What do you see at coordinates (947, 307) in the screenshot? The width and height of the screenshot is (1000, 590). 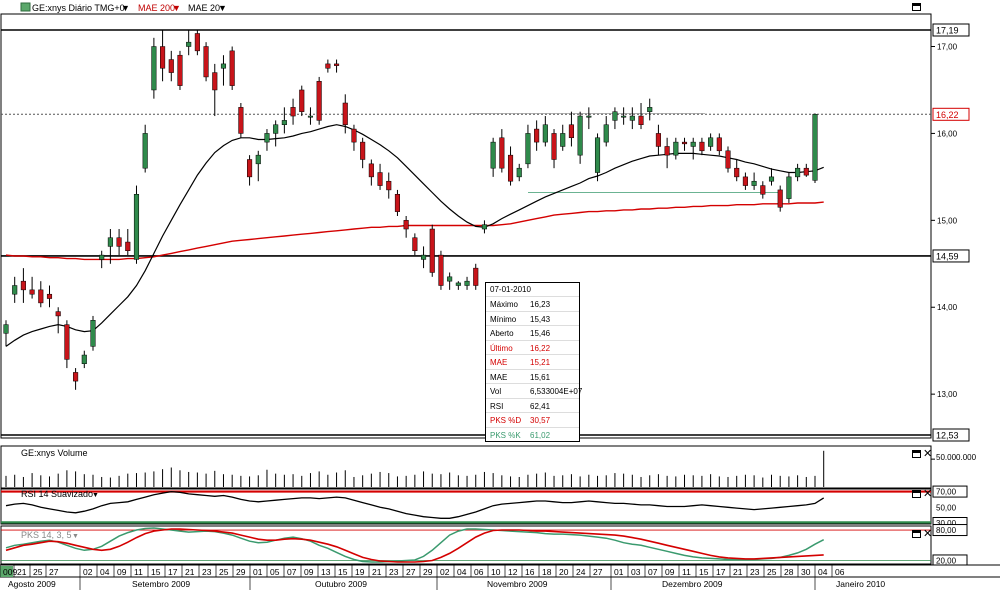 I see `price-tick-label: 14,00` at bounding box center [947, 307].